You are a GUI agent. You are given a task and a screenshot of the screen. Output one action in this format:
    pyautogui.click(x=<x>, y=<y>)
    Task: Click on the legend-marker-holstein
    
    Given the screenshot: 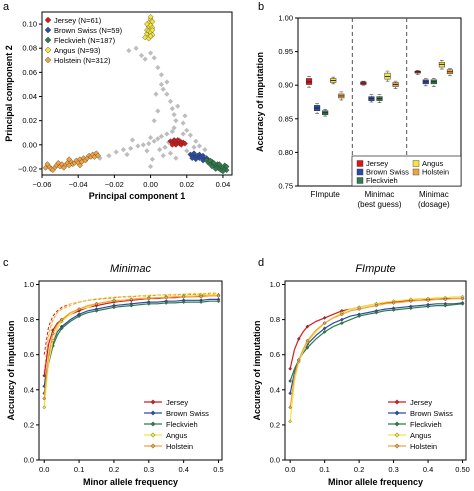 What is the action you would take?
    pyautogui.click(x=397, y=446)
    